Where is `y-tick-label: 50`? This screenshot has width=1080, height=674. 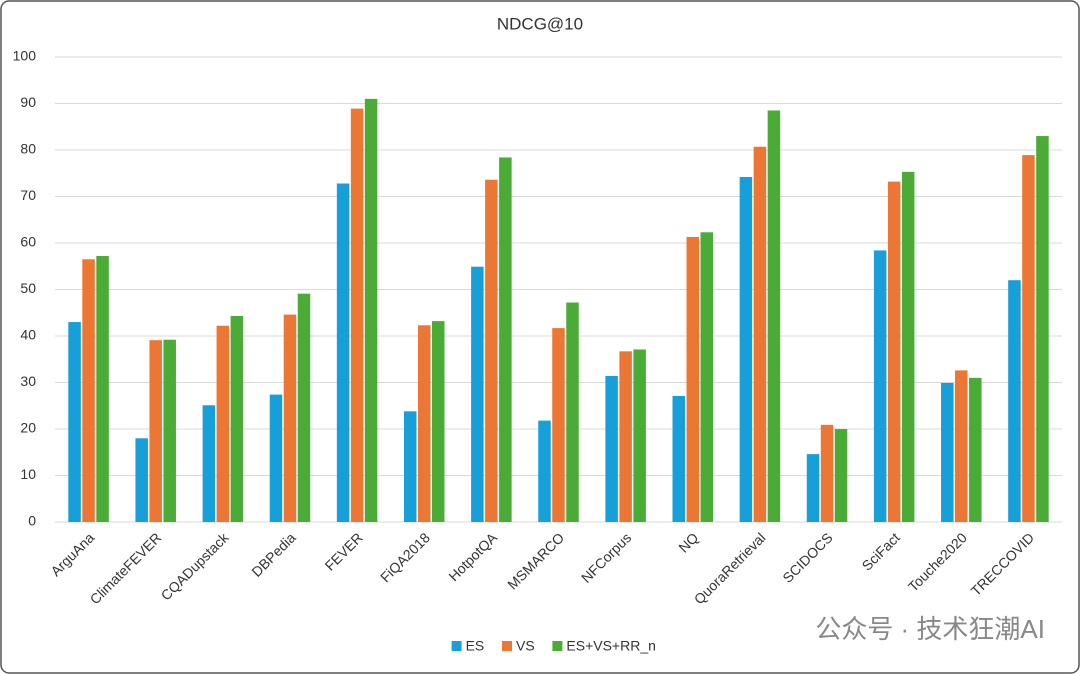
y-tick-label: 50 is located at coordinates (28, 288).